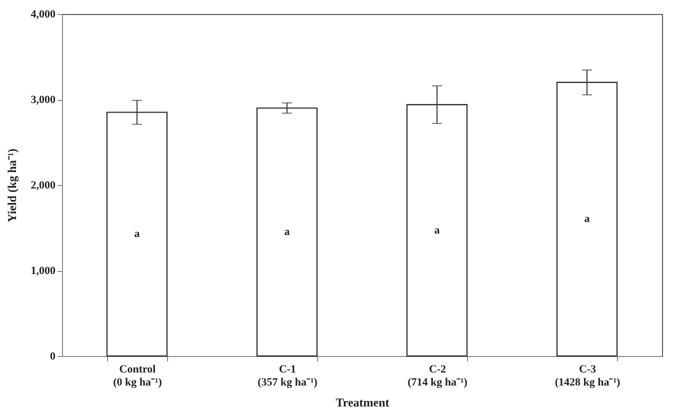  What do you see at coordinates (587, 376) in the screenshot?
I see `x-tick-label: C-3 (1428 kg ha⁻¹)` at bounding box center [587, 376].